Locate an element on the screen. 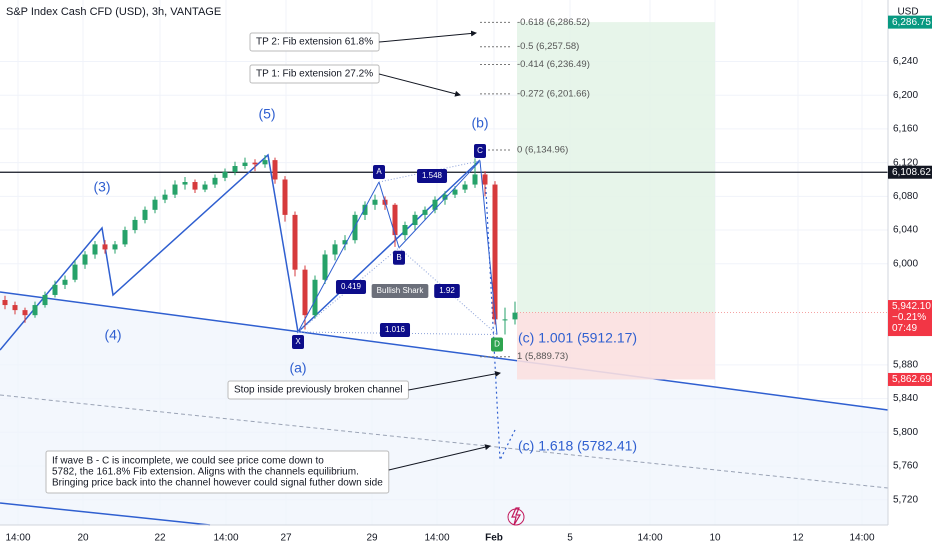 Image resolution: width=932 pixels, height=550 pixels. pattern-ratio: 1.548 is located at coordinates (432, 175).